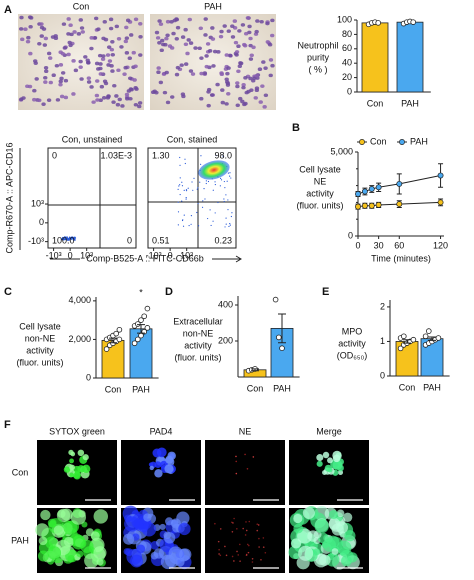 The width and height of the screenshot is (474, 580). What do you see at coordinates (40, 338) in the screenshot?
I see `y-axis-label: non-NE` at bounding box center [40, 338].